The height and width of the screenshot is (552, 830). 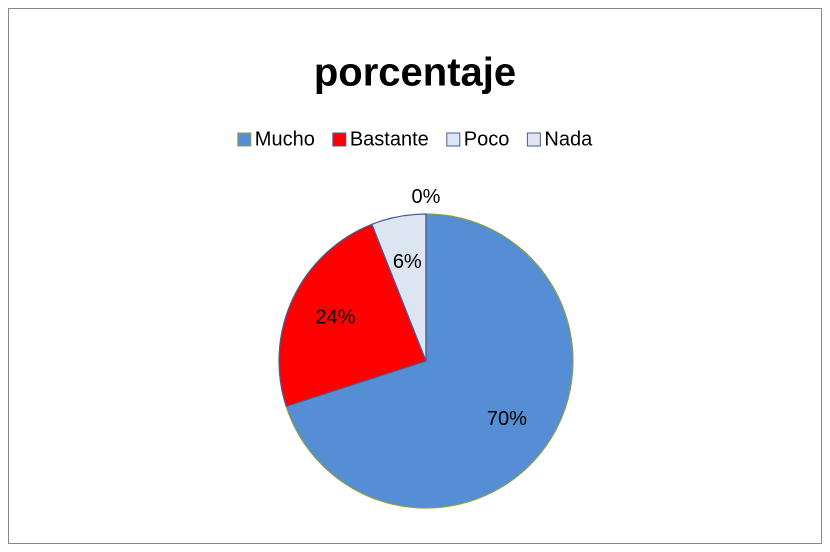 What do you see at coordinates (426, 197) in the screenshot?
I see `data-label: 0%` at bounding box center [426, 197].